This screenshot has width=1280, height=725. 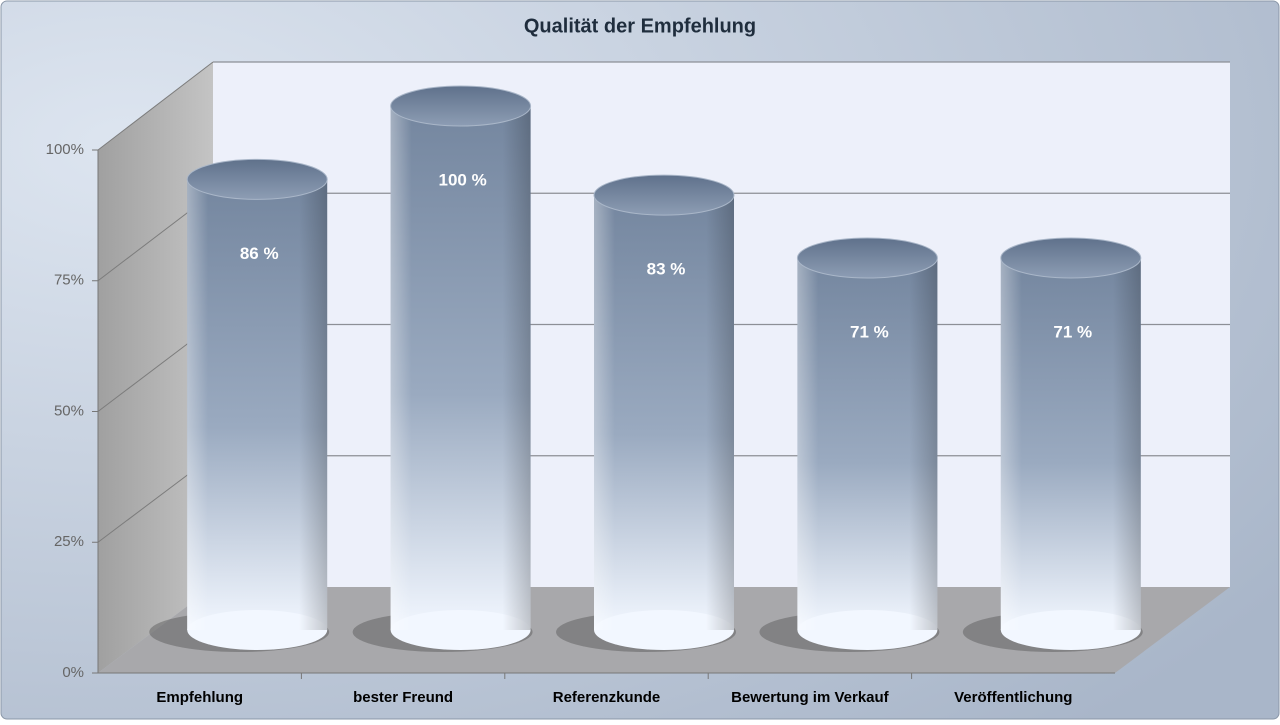 What do you see at coordinates (666, 269) in the screenshot?
I see `data-label: 83 %` at bounding box center [666, 269].